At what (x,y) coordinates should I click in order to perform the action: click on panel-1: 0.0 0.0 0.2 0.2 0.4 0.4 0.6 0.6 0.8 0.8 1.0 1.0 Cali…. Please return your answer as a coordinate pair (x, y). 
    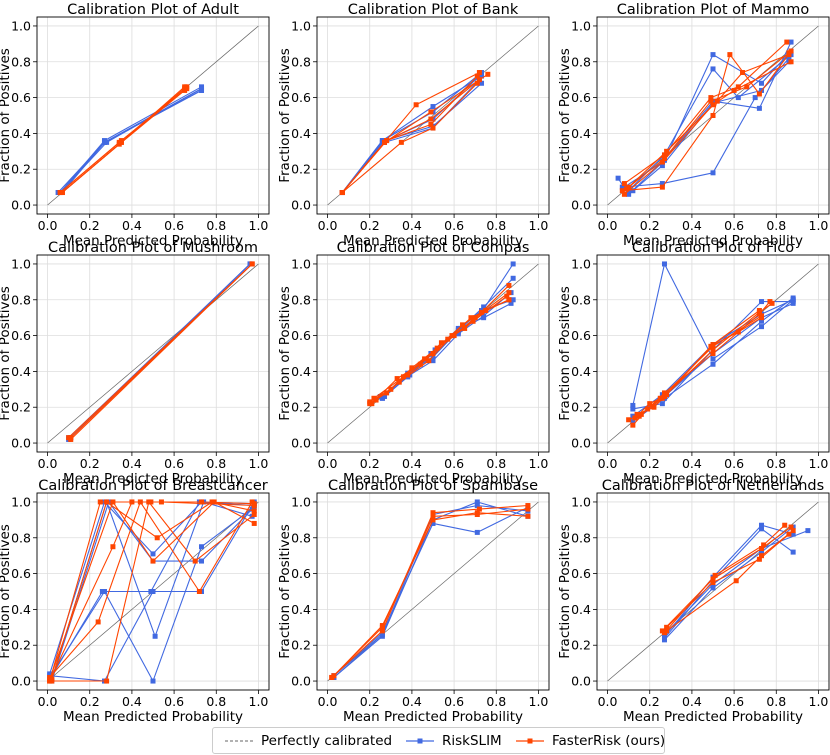
    Looking at the image, I should click on (413, 125).